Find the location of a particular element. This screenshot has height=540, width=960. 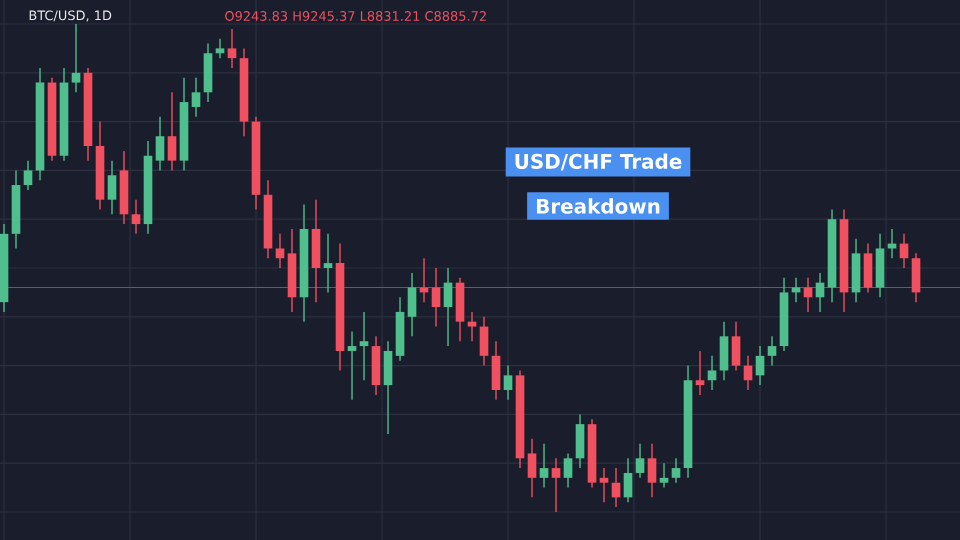

text: USD/CHF Trade is located at coordinates (598, 162).